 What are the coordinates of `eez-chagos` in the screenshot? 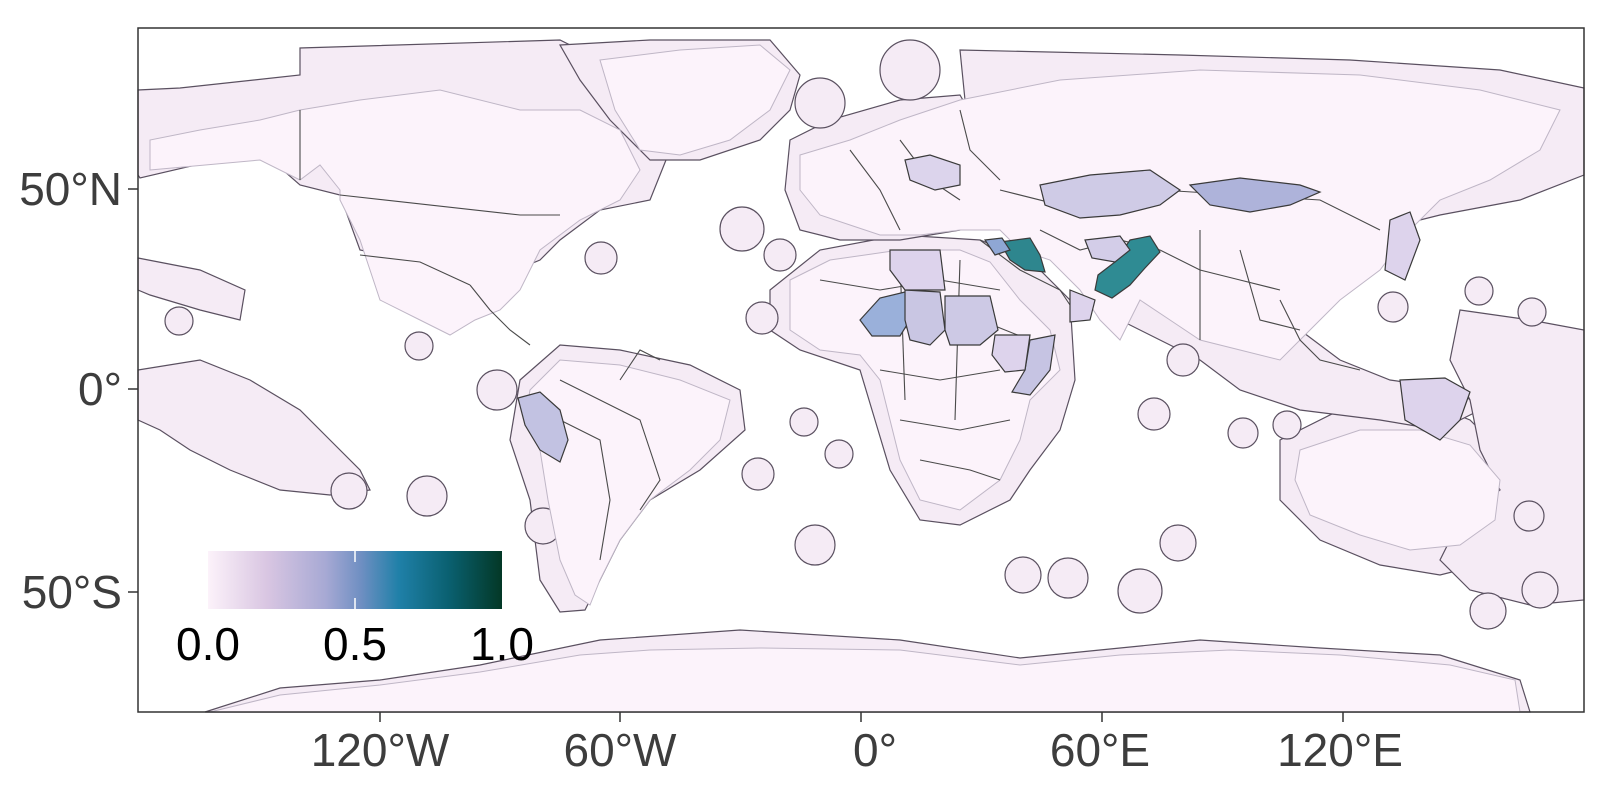 It's located at (1183, 360).